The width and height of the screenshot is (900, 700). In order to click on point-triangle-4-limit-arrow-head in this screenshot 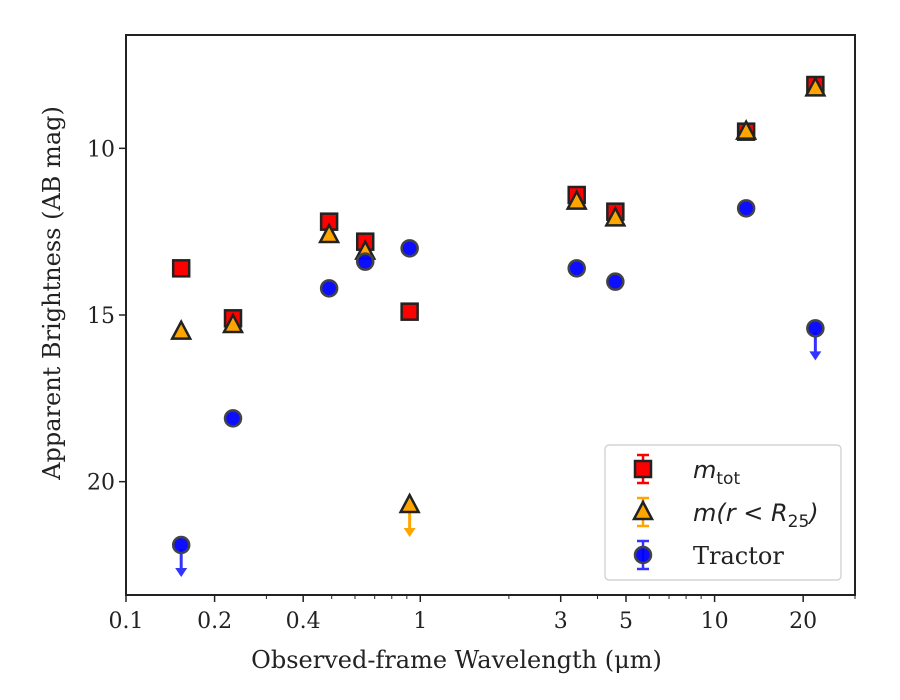, I will do `click(409, 532)`.